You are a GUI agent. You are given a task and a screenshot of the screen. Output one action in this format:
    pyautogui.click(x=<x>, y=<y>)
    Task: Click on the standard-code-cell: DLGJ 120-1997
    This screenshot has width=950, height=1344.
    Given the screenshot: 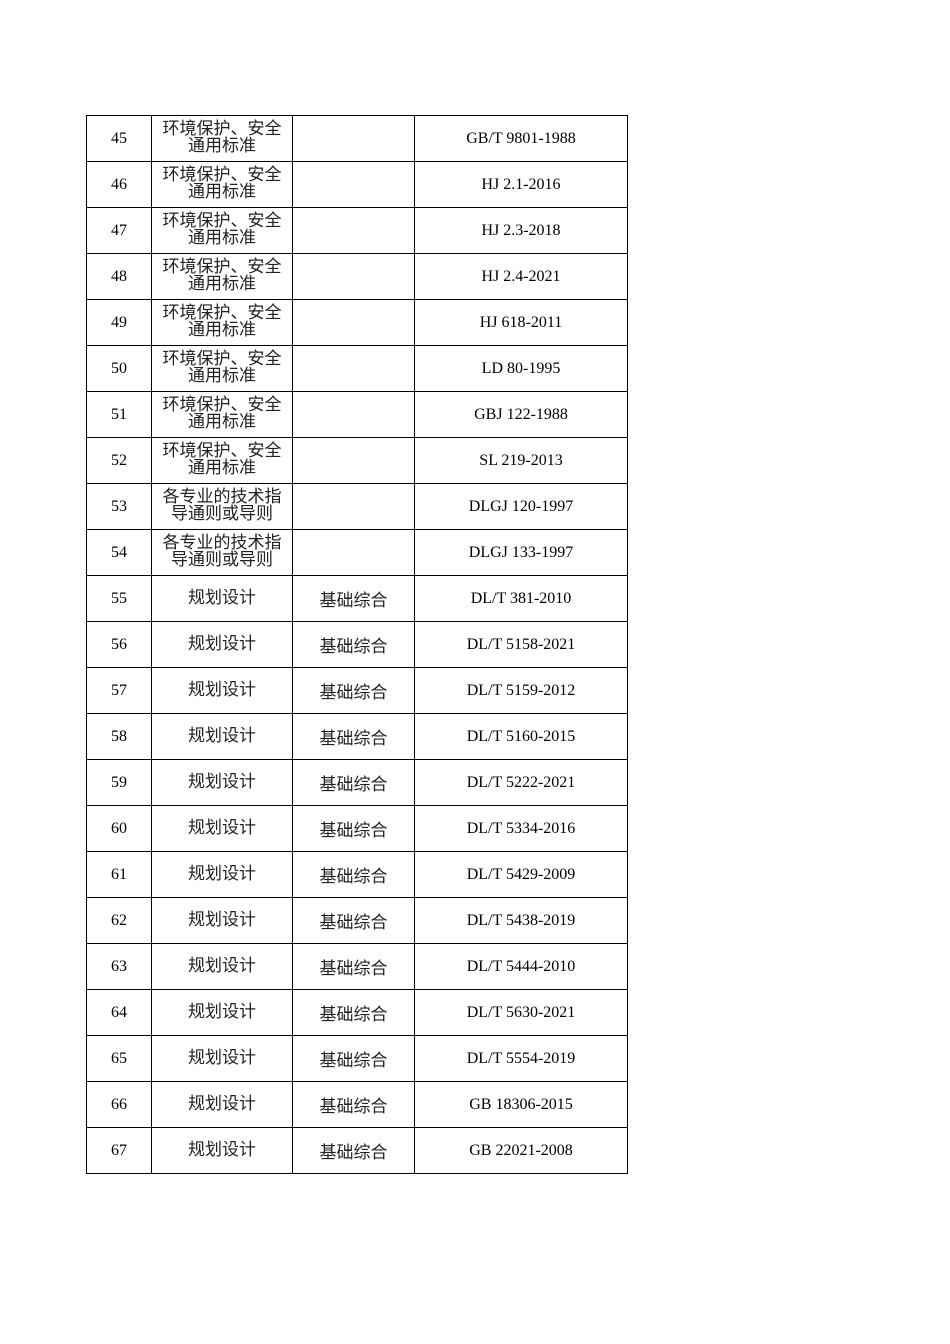 What is the action you would take?
    pyautogui.click(x=521, y=506)
    